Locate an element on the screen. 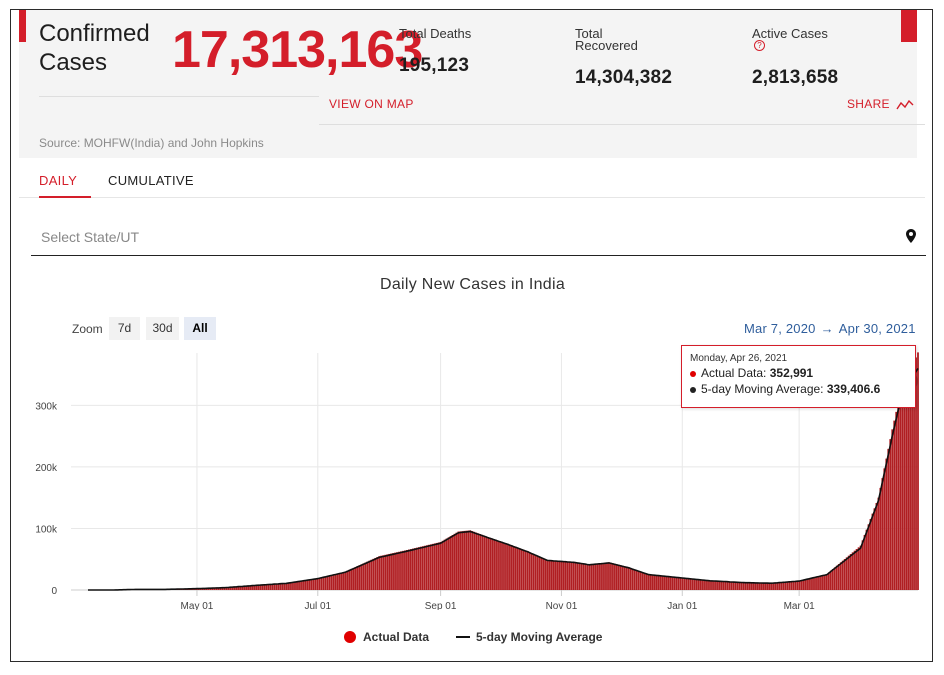 The height and width of the screenshot is (675, 944). tab-cumulative: CUMULATIVE is located at coordinates (151, 180).